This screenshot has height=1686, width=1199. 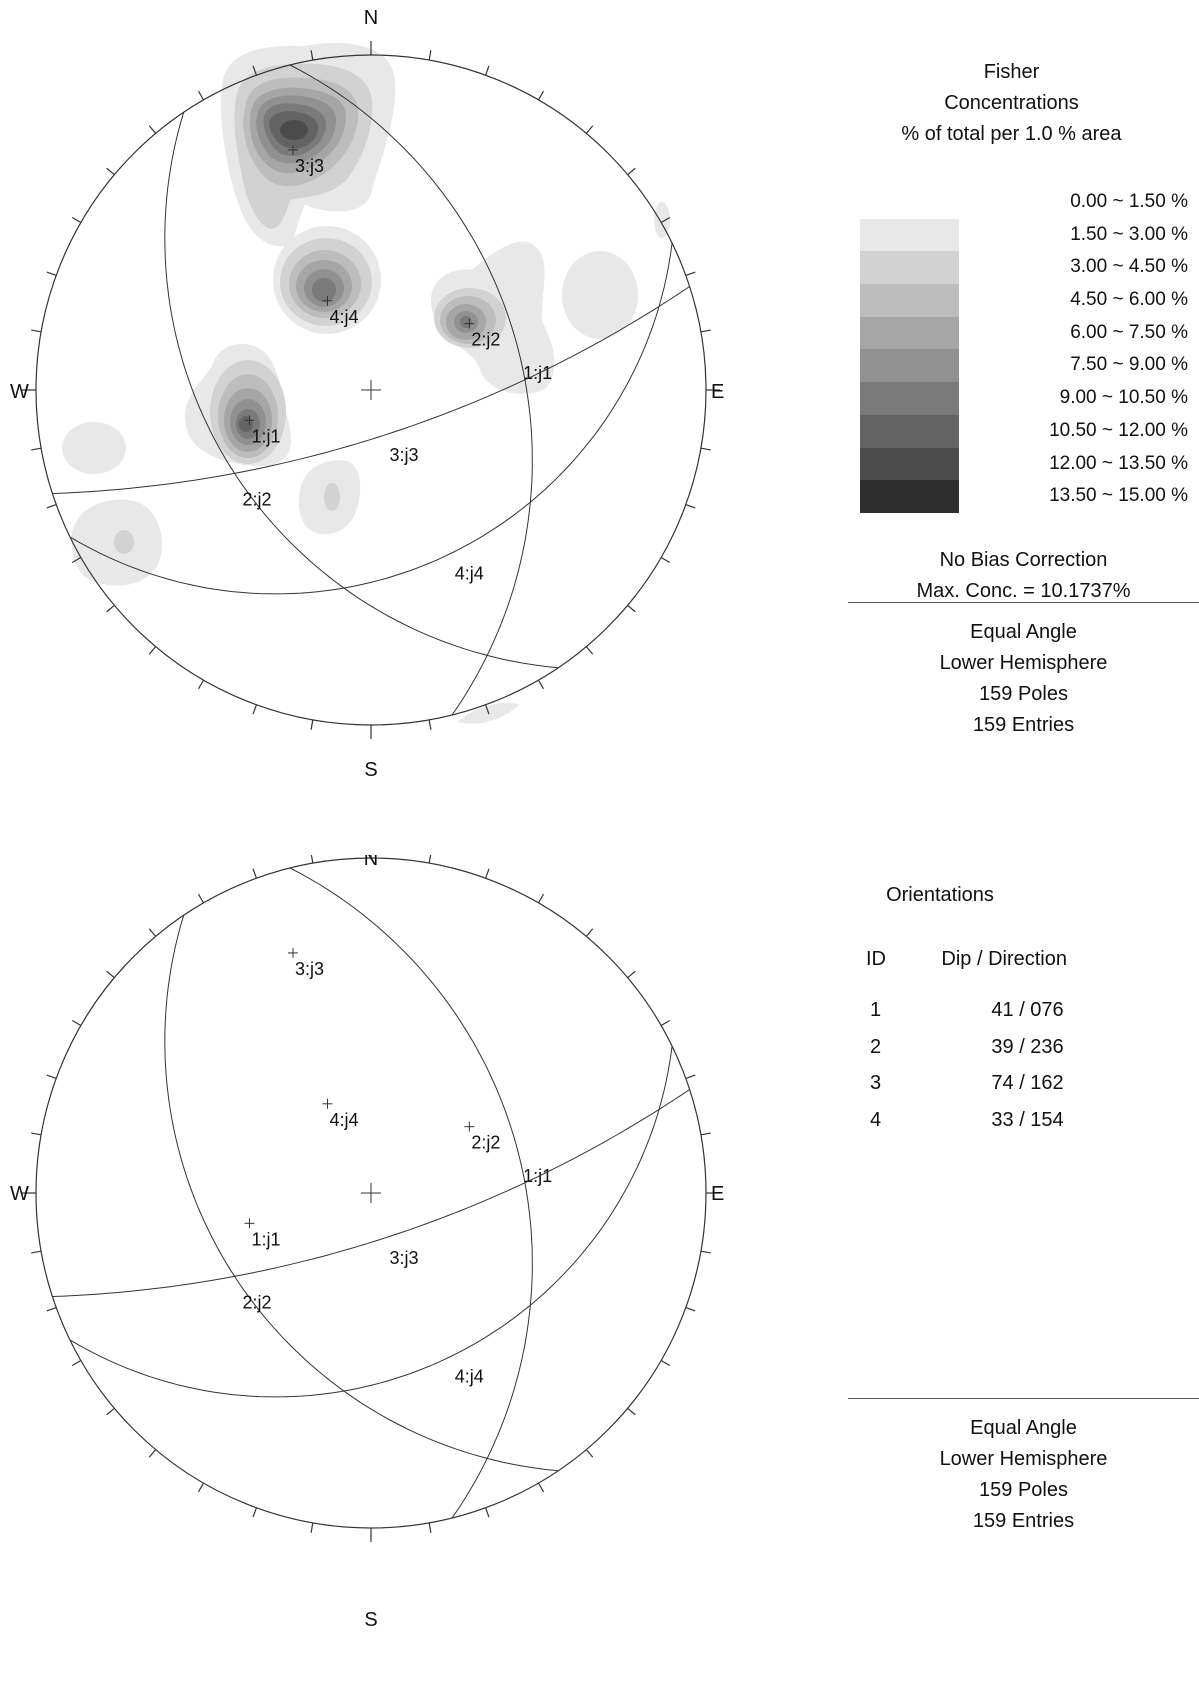 I want to click on legend-row: 10.50 ~ 12.00 %, so click(x=1026, y=431).